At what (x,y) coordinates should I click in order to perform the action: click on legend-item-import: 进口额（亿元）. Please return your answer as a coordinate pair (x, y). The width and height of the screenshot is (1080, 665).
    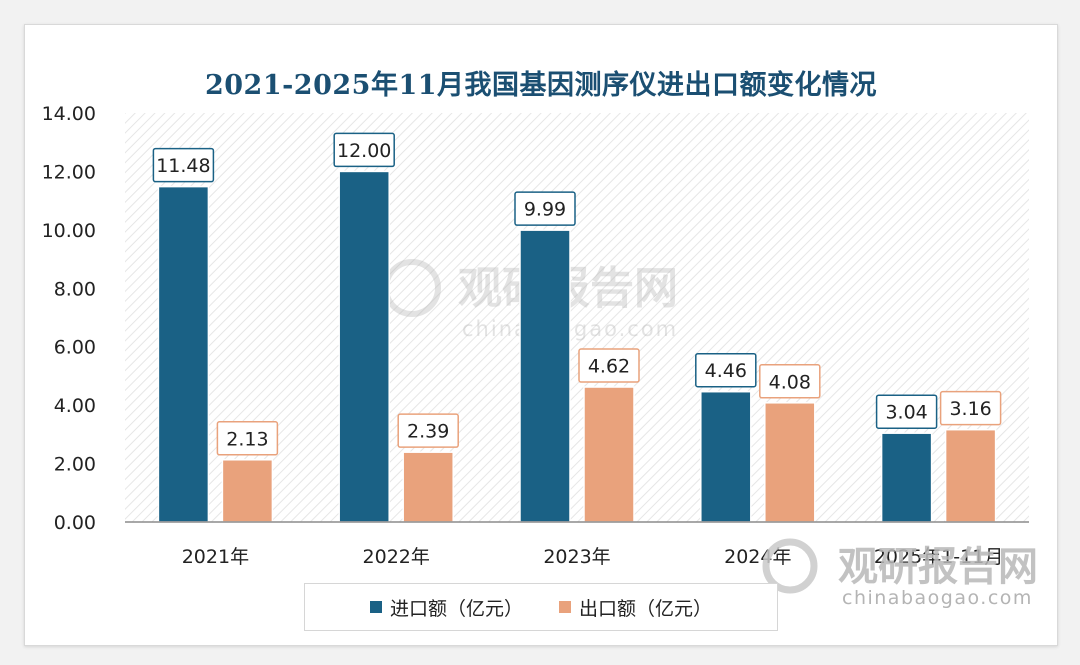
    Looking at the image, I should click on (446, 607).